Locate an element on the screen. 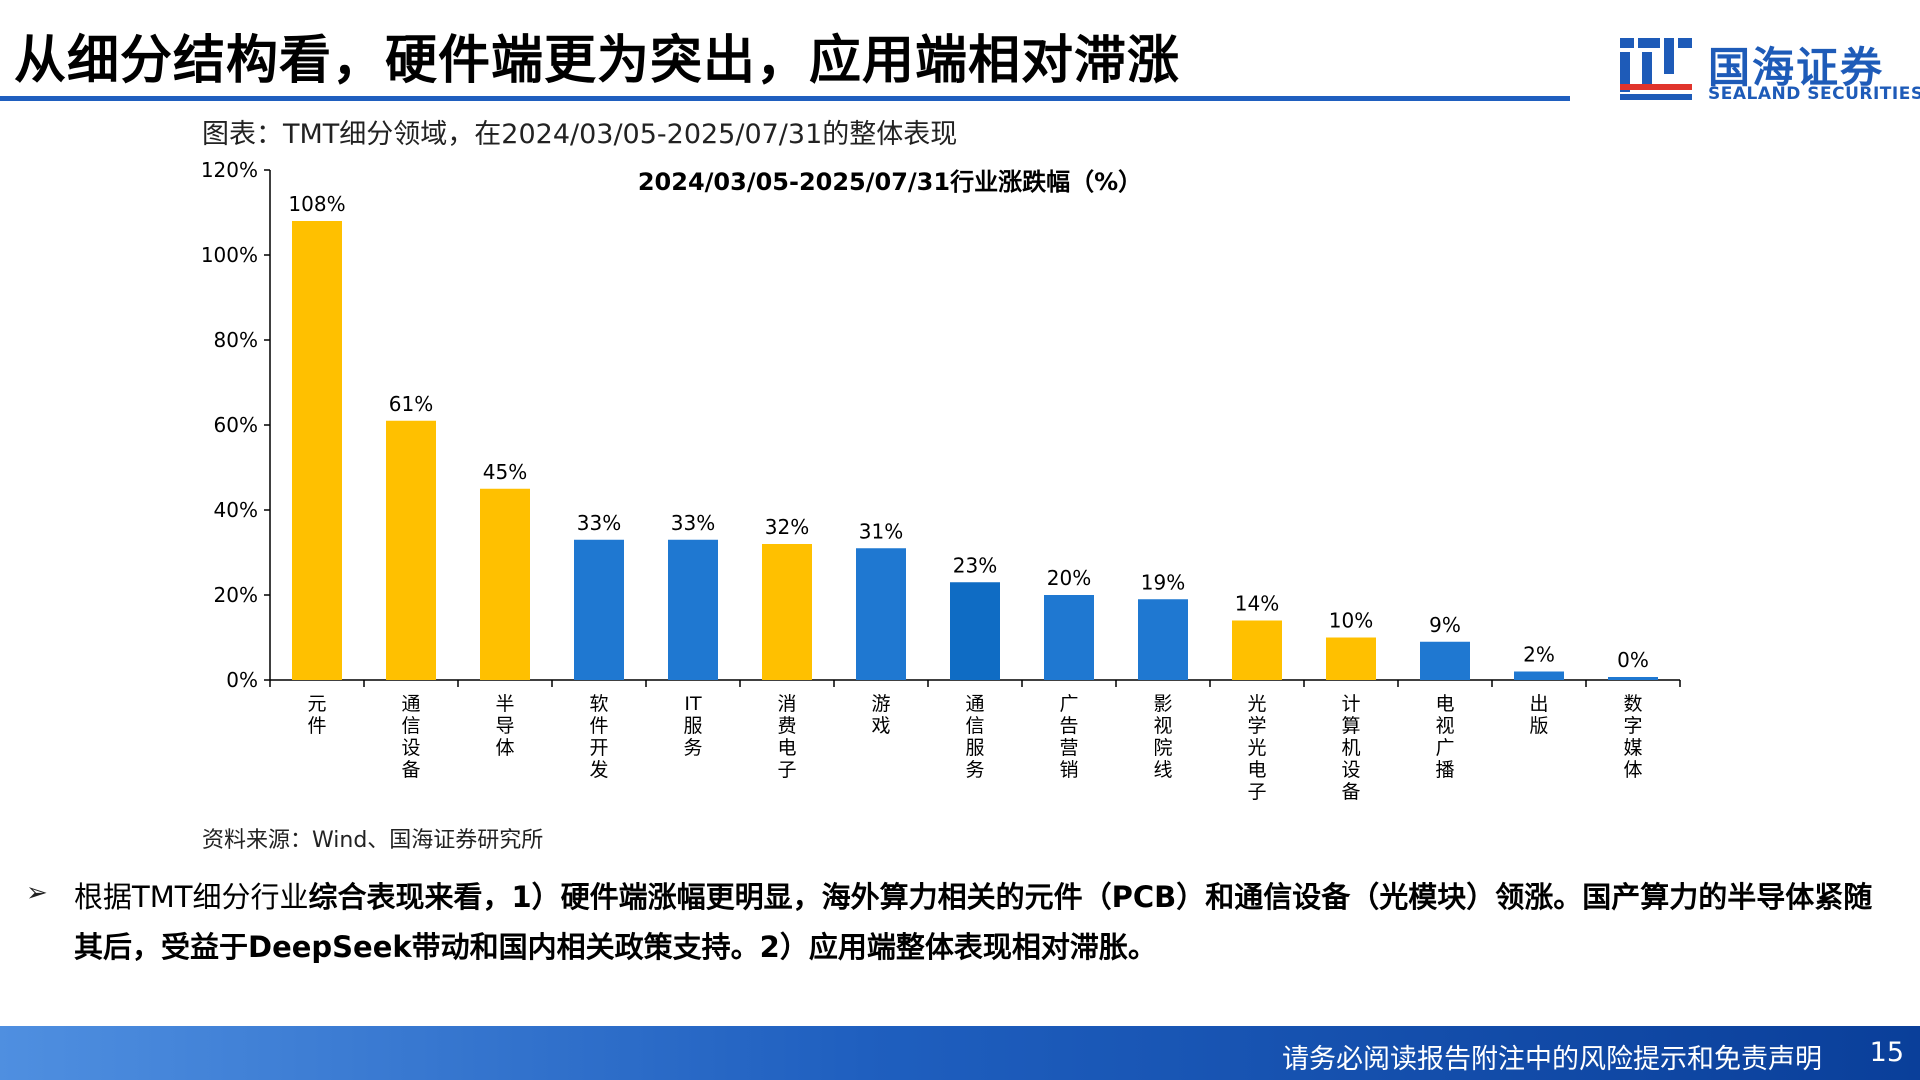 The width and height of the screenshot is (1920, 1080). y-tick-label: 0% is located at coordinates (242, 680).